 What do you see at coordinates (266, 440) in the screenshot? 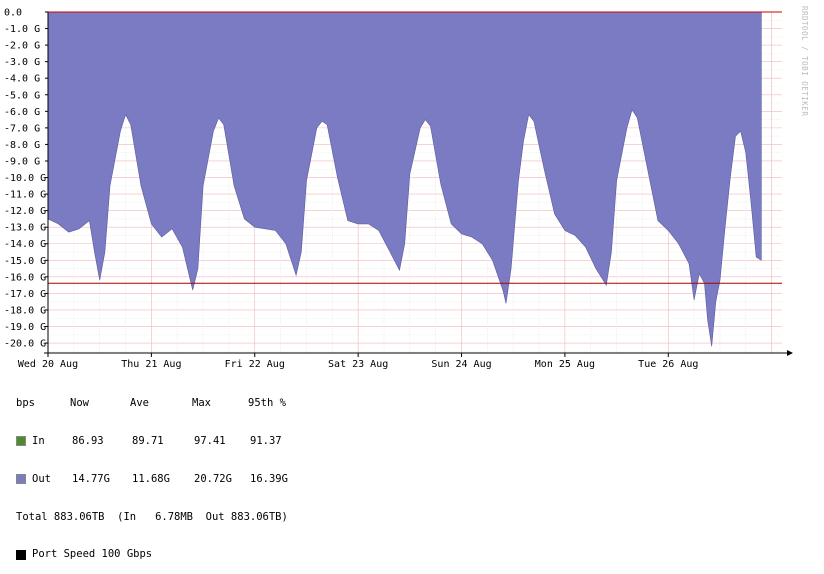
I see `legend-in-p95: 91.37` at bounding box center [266, 440].